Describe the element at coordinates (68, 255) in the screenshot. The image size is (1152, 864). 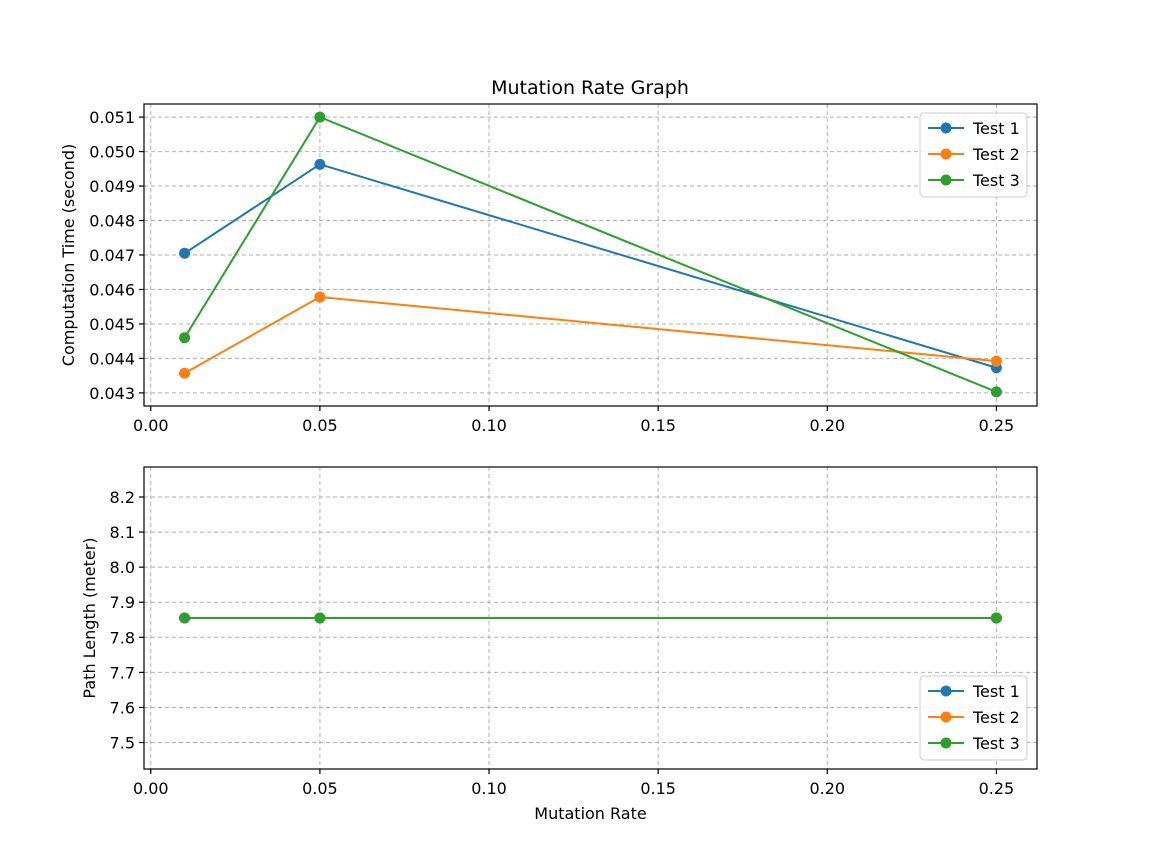
I see `y-axis-label: Computation Time (second)` at that location.